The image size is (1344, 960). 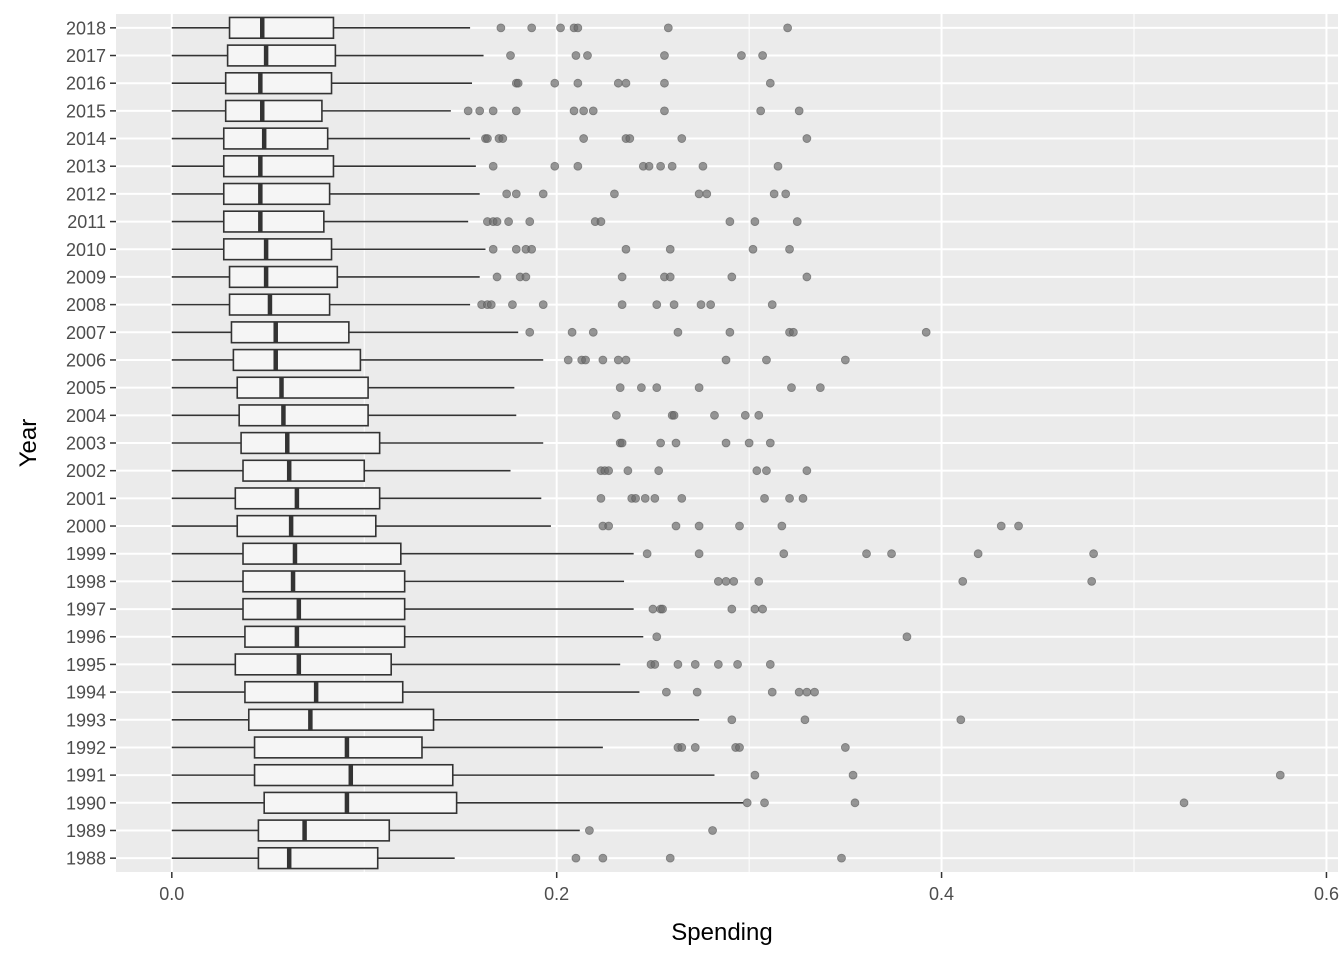 I want to click on y-tick-label: 2008, so click(x=86, y=305).